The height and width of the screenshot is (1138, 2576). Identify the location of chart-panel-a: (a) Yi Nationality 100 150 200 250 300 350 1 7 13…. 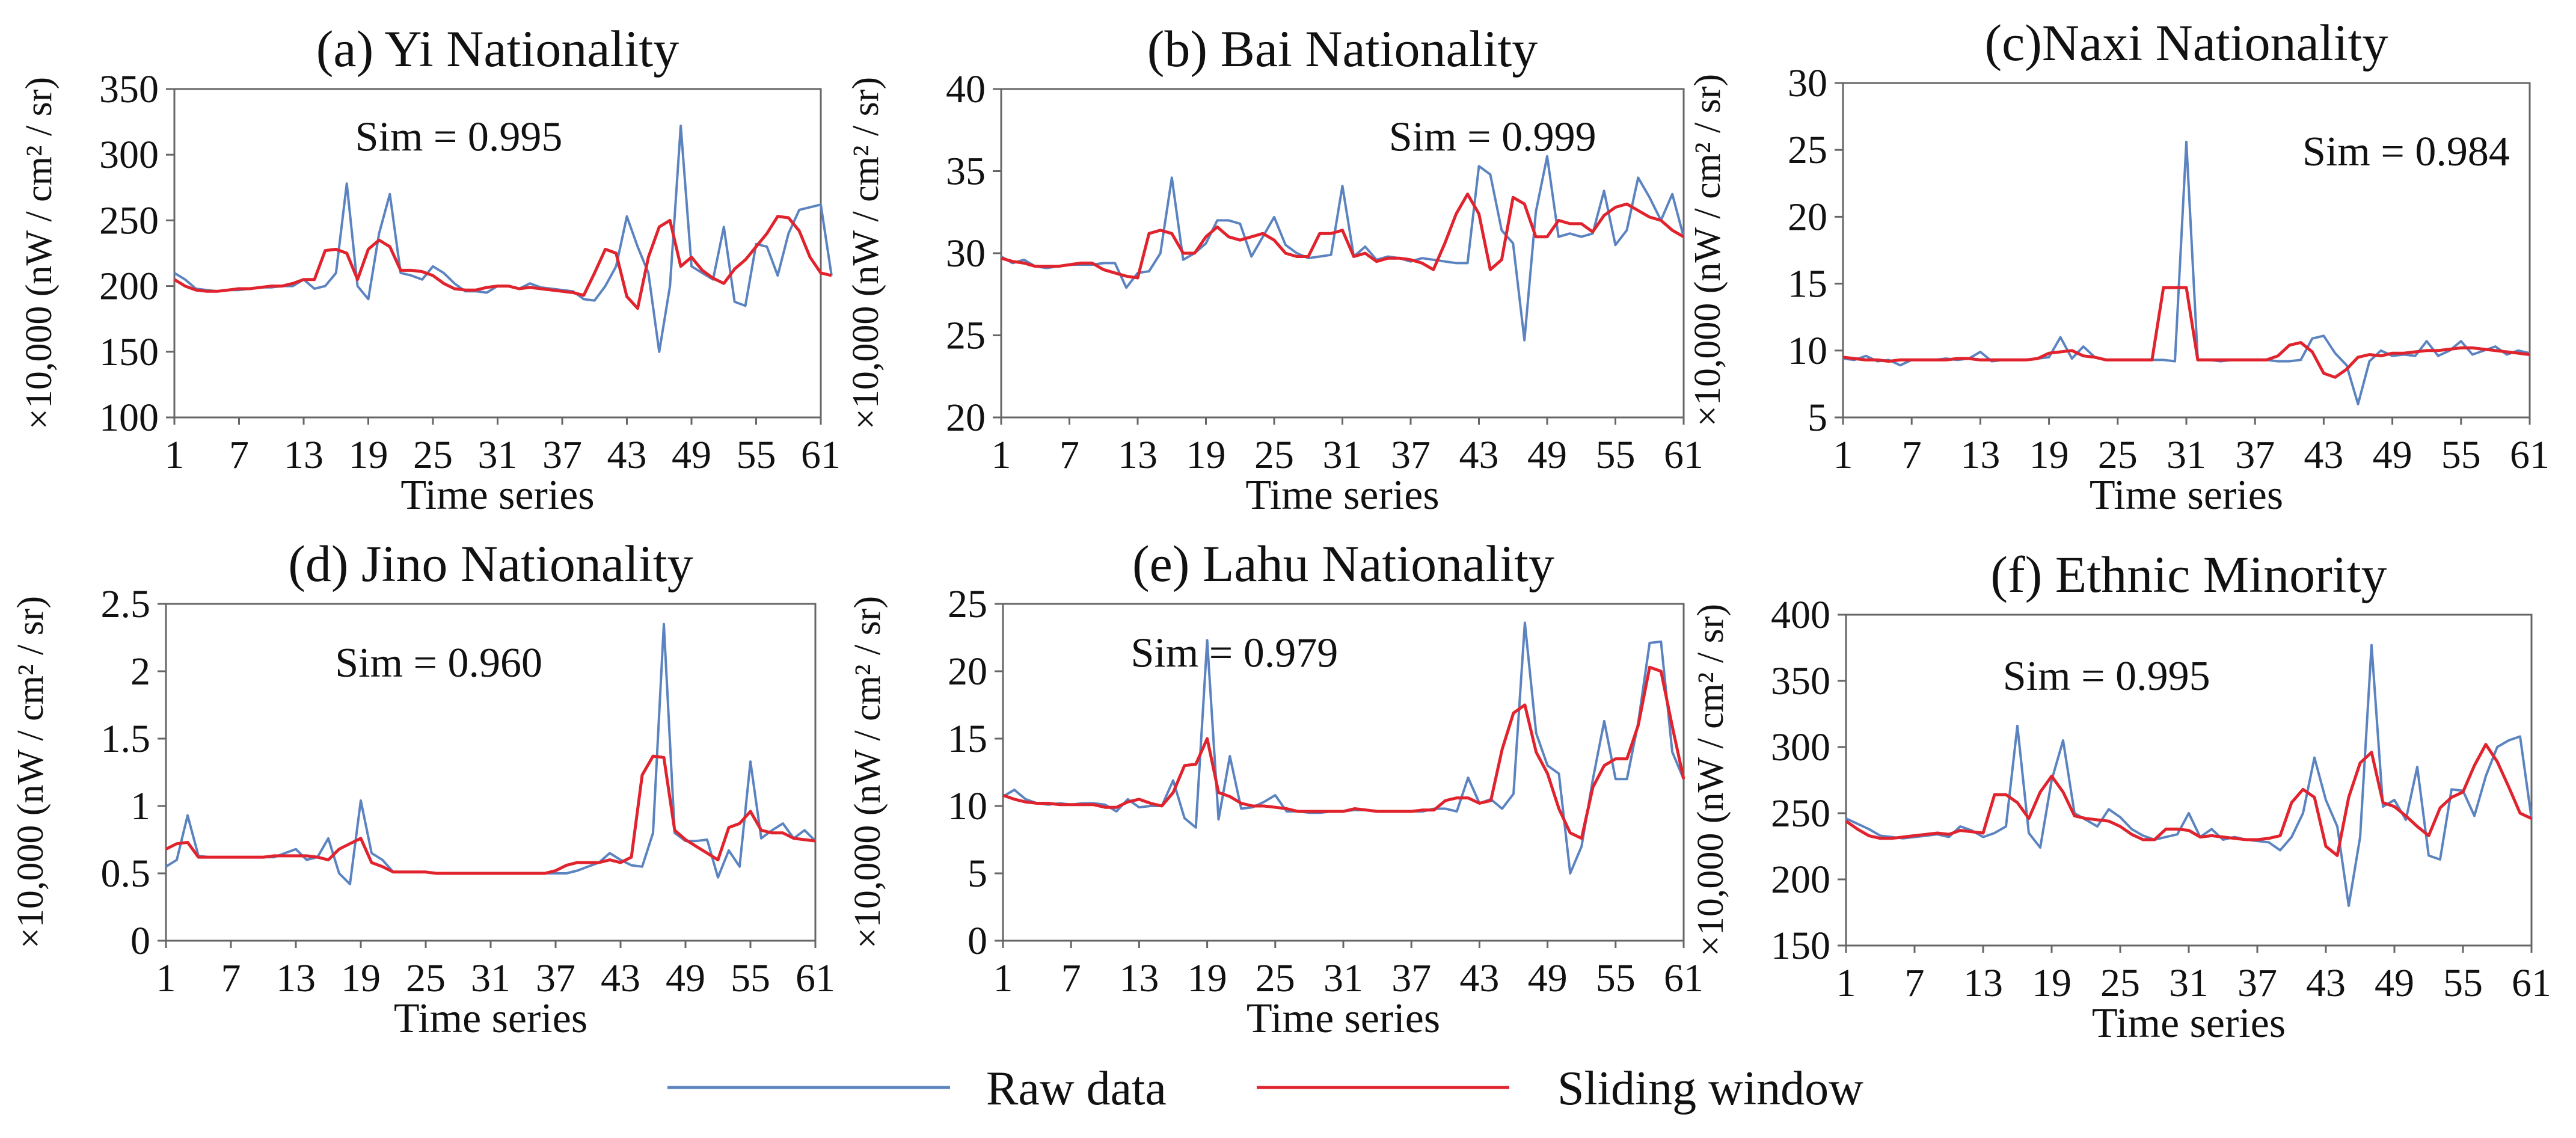
(430, 269).